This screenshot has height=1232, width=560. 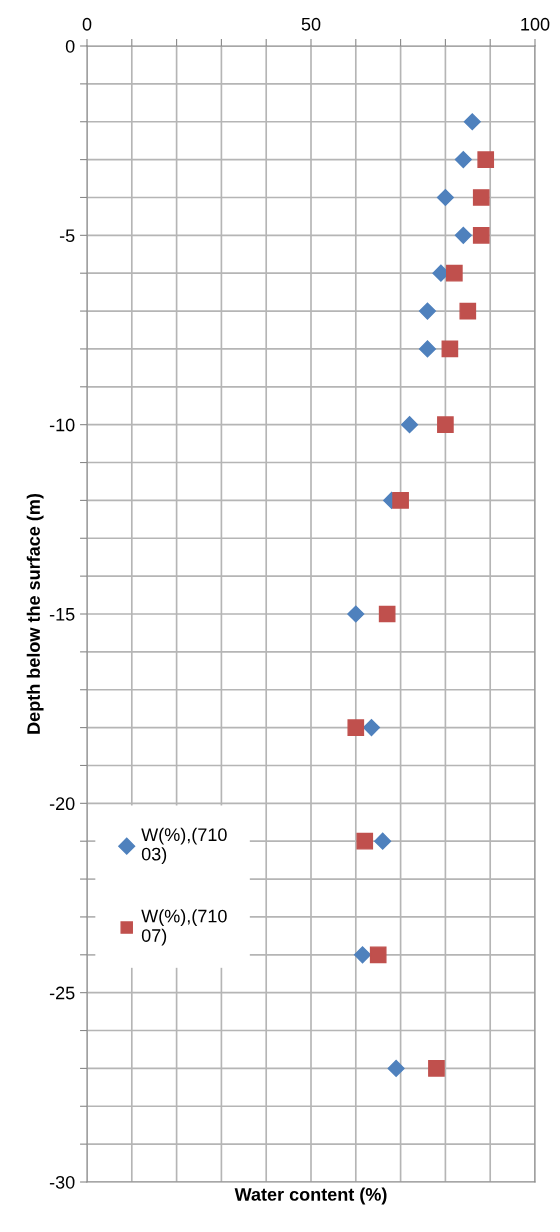 What do you see at coordinates (535, 24) in the screenshot?
I see `x-tick-label: 100` at bounding box center [535, 24].